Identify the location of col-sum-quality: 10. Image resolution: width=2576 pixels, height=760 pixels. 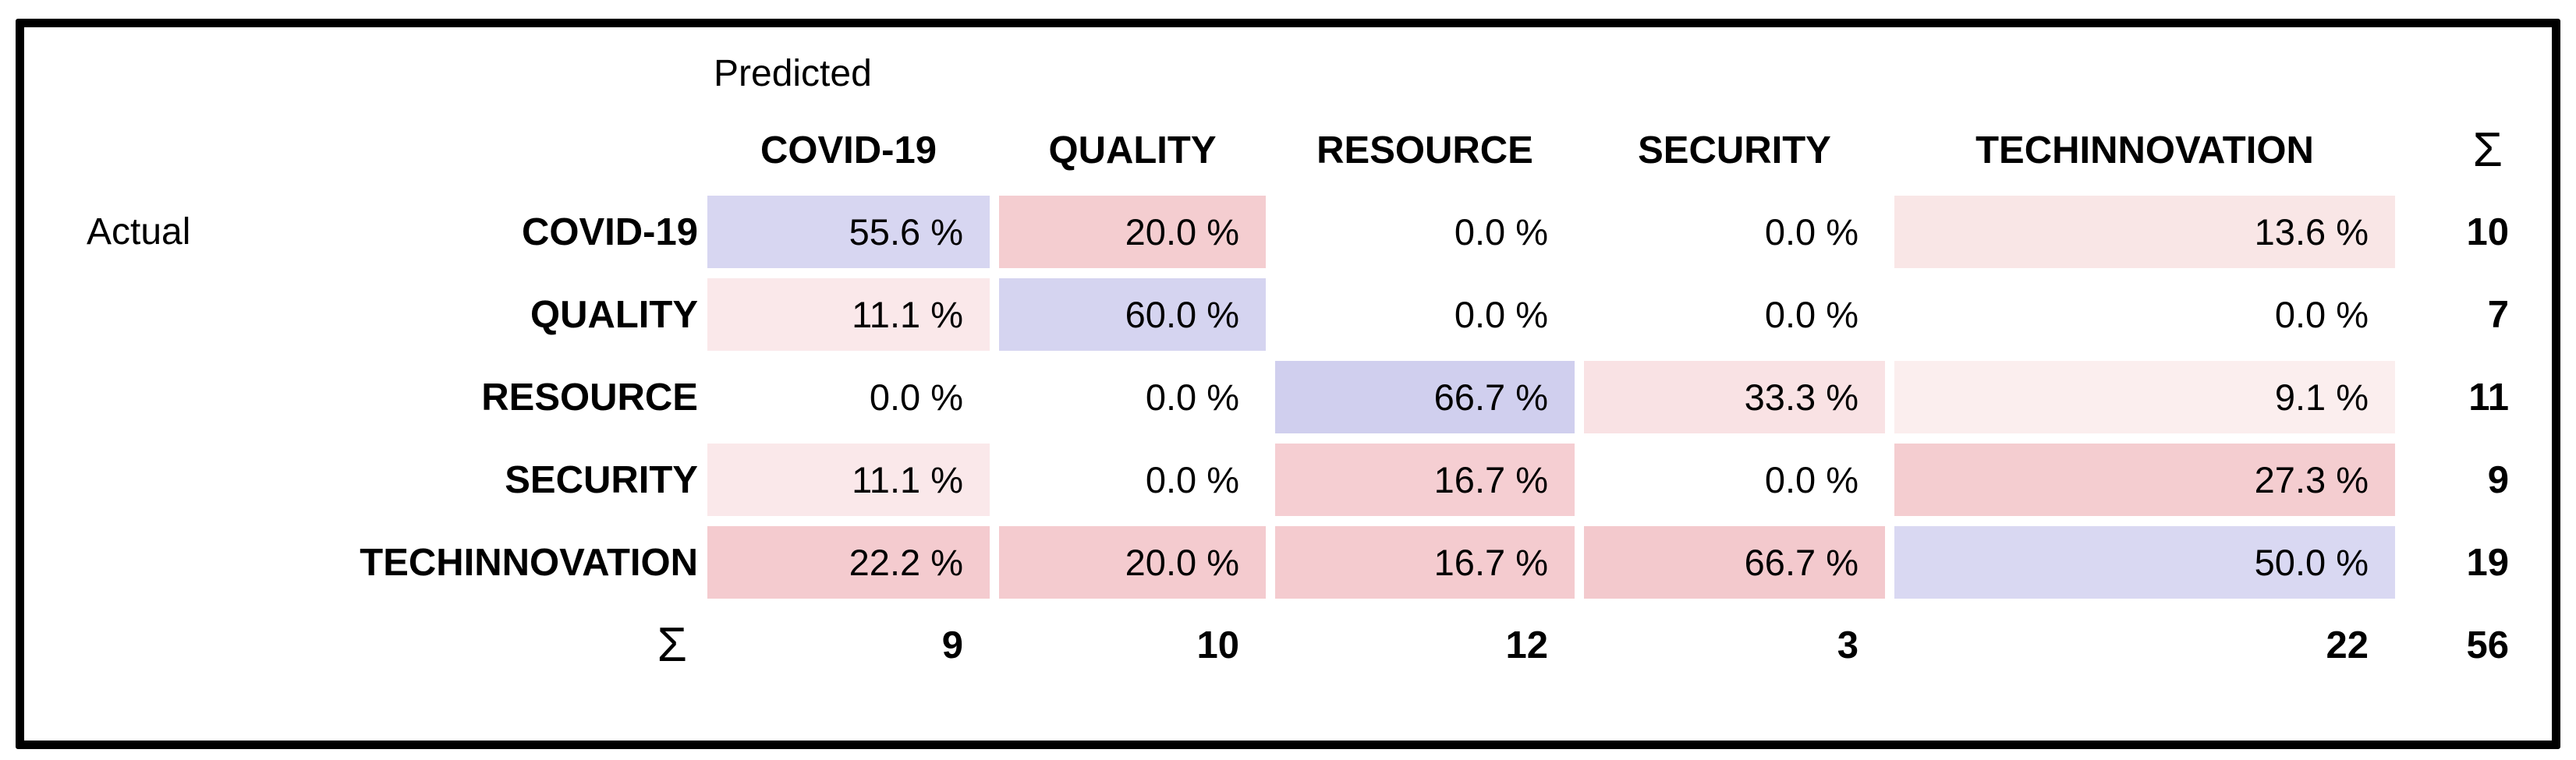
(1217, 645).